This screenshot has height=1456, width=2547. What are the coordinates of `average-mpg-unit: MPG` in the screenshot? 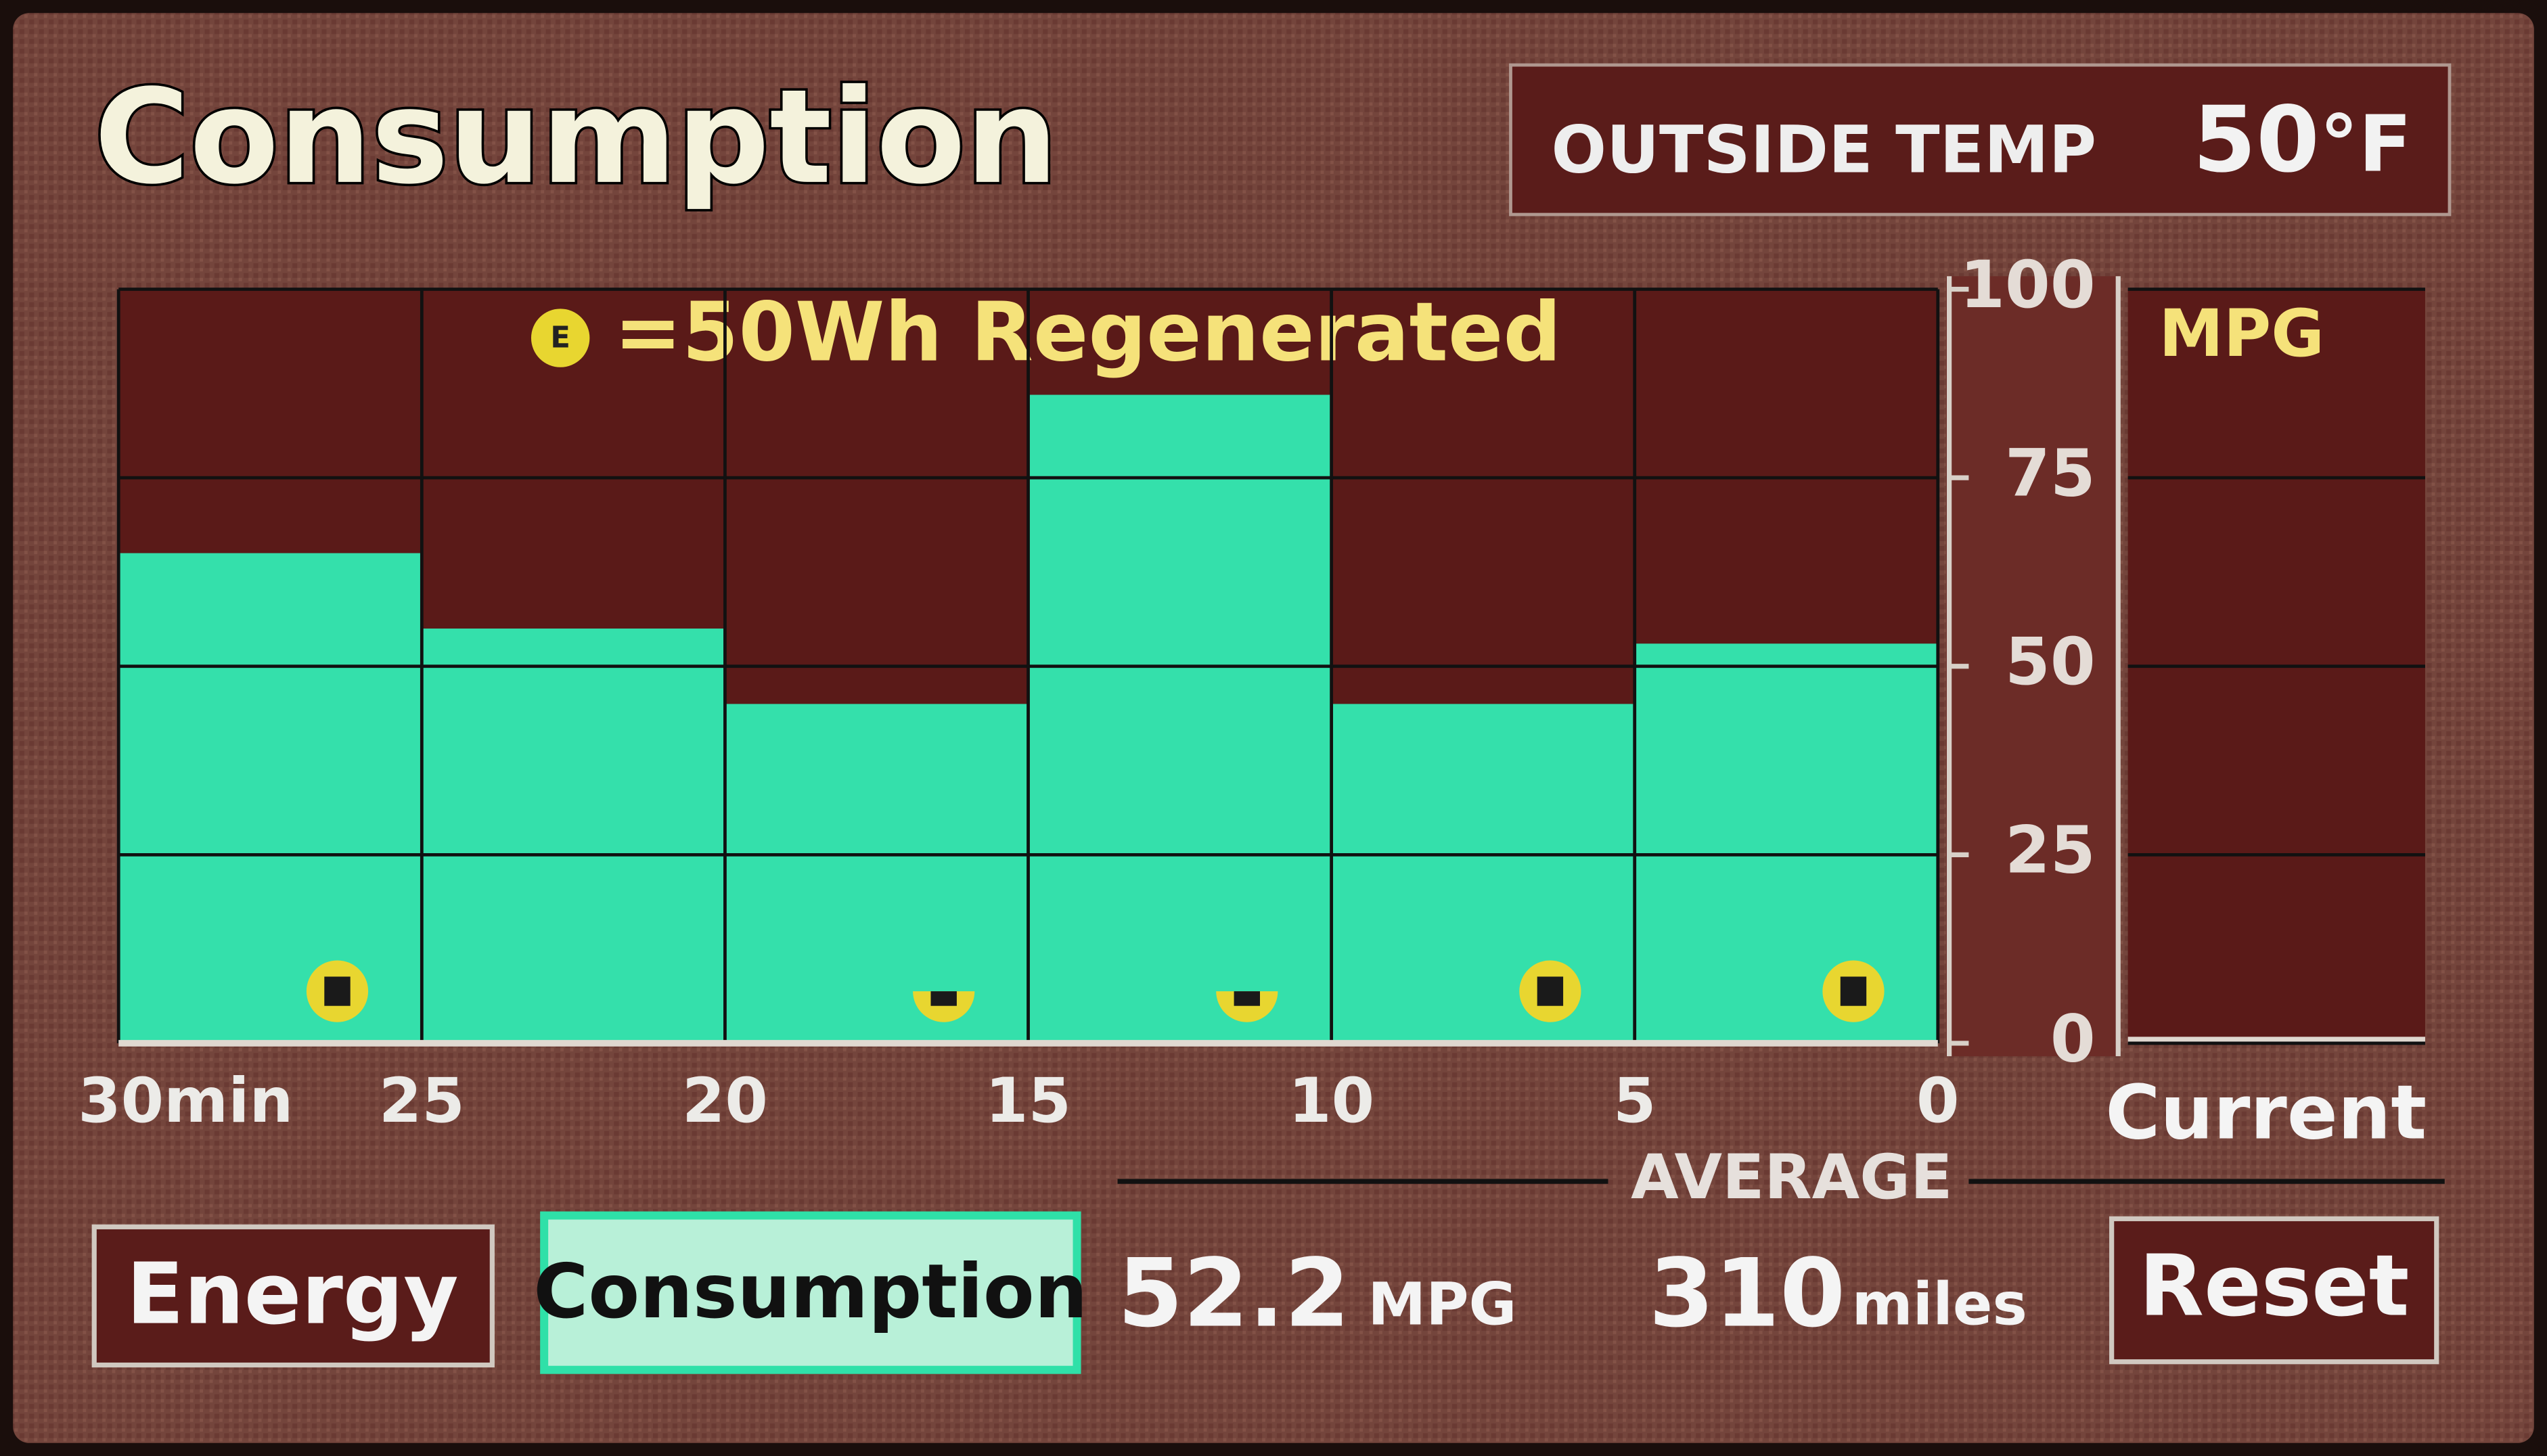 It's located at (1442, 1304).